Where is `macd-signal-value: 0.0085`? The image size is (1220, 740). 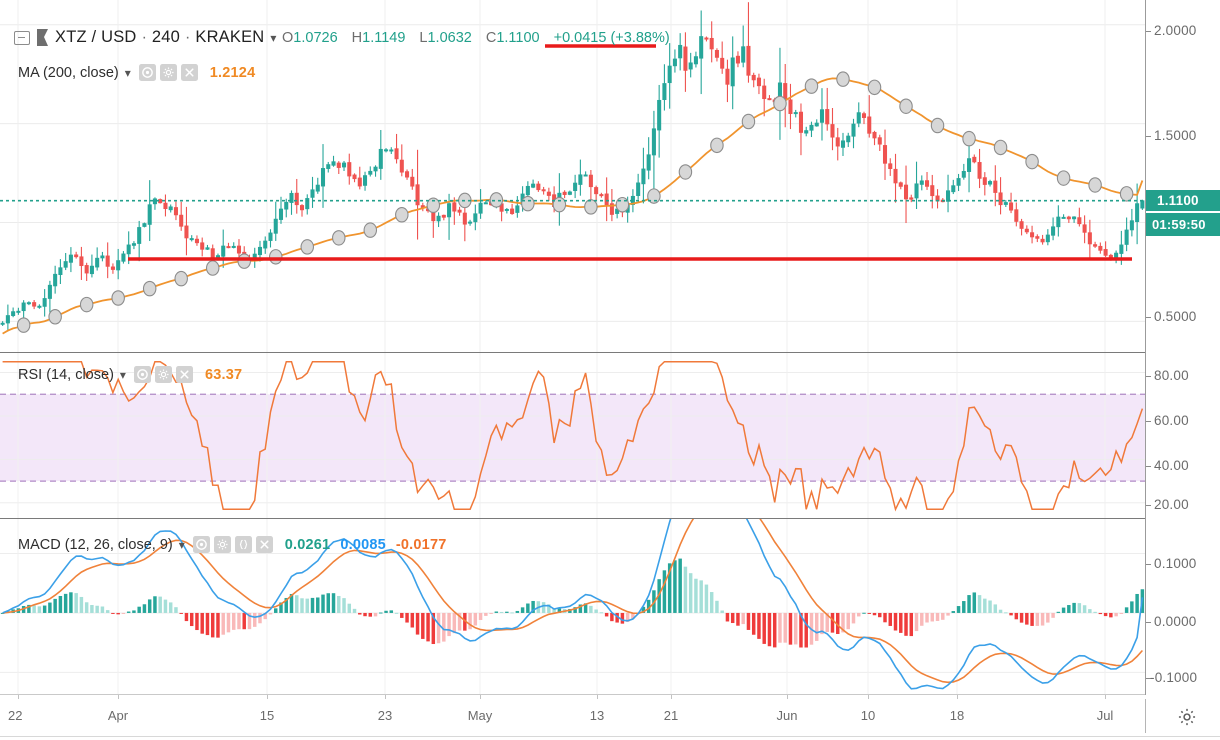 macd-signal-value: 0.0085 is located at coordinates (363, 544).